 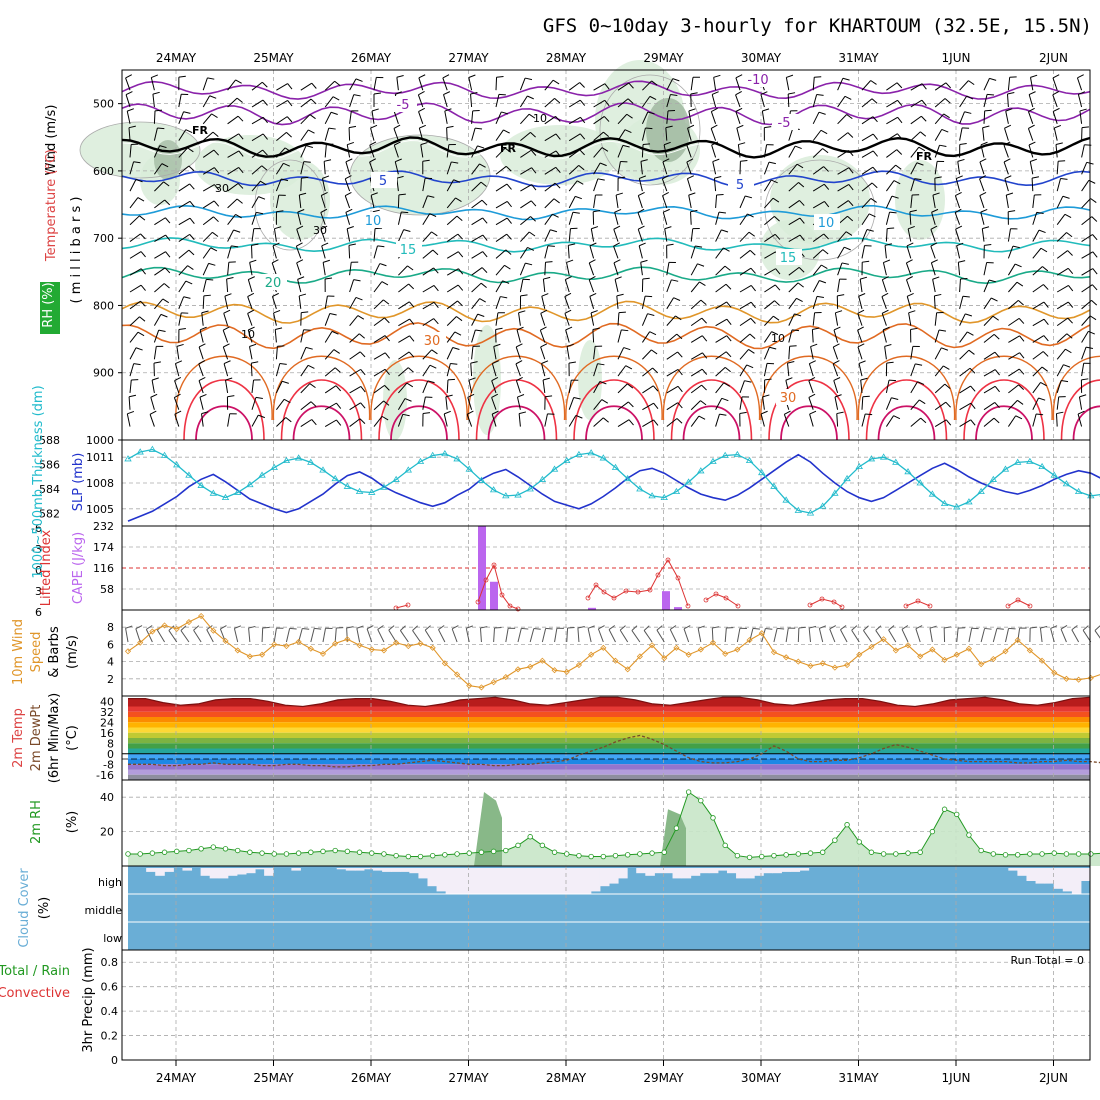 What do you see at coordinates (18, 652) in the screenshot?
I see `ylabel-10m-wind: 10m Wind` at bounding box center [18, 652].